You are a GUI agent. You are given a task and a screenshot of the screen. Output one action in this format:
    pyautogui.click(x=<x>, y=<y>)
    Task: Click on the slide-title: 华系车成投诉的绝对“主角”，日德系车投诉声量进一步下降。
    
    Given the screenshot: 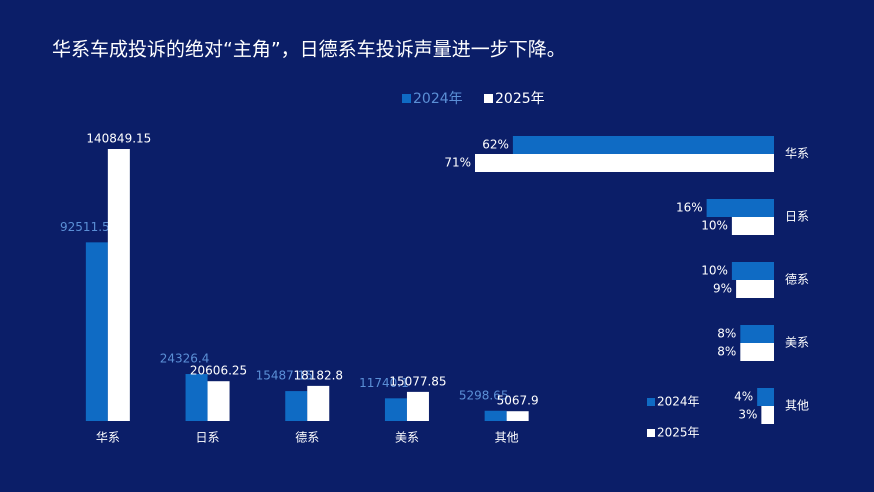 What is the action you would take?
    pyautogui.click(x=309, y=50)
    